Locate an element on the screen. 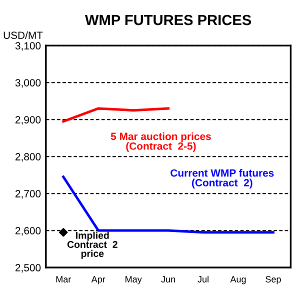 This screenshot has width=306, height=304. x-tick-label: Sep is located at coordinates (273, 280).